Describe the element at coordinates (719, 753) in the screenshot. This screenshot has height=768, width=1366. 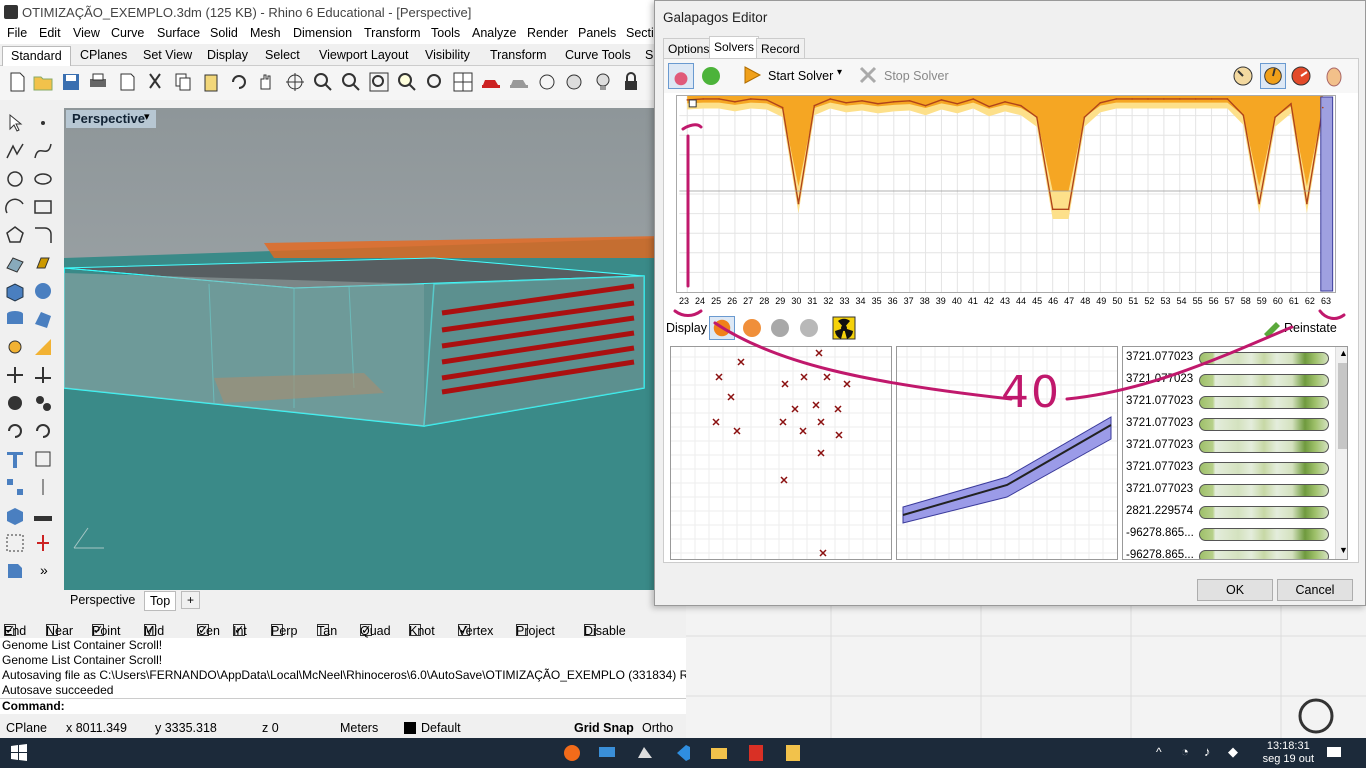
I see `file-explorer-icon` at that location.